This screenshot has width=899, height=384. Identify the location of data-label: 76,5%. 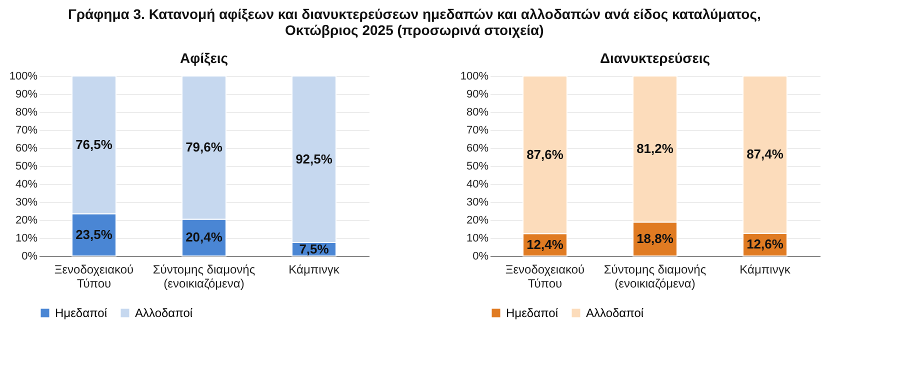
(94, 144).